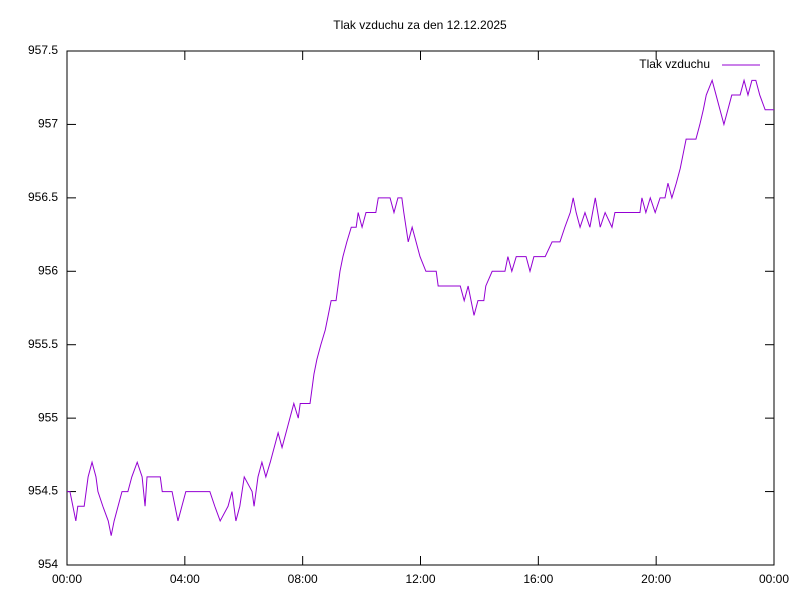  What do you see at coordinates (43, 50) in the screenshot?
I see `y-tick-label: 957.5` at bounding box center [43, 50].